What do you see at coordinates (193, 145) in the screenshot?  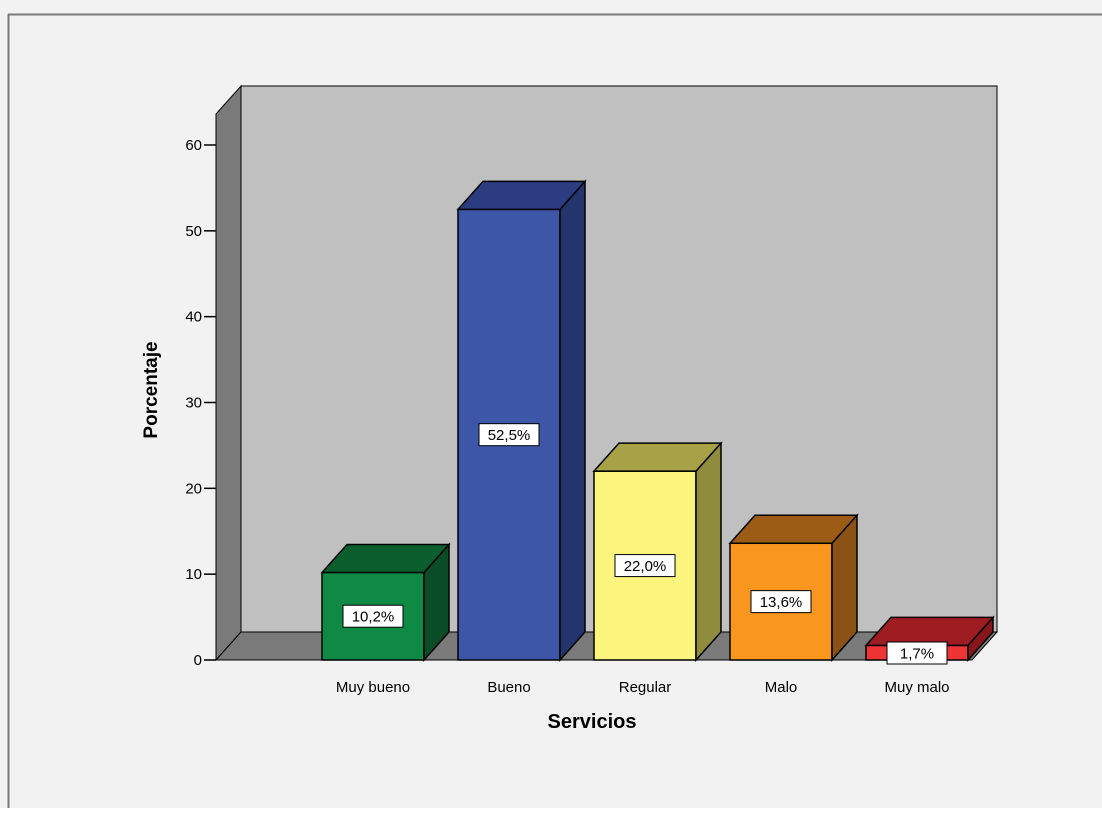 I see `y-tick-label: 60` at bounding box center [193, 145].